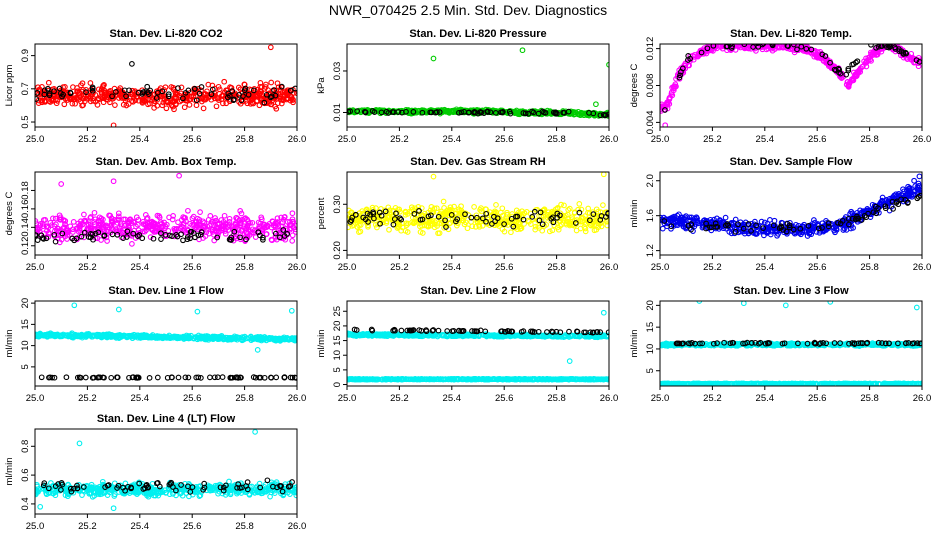 This screenshot has height=540, width=936. Describe the element at coordinates (660, 139) in the screenshot. I see `x-tick-label: 25.0` at that location.